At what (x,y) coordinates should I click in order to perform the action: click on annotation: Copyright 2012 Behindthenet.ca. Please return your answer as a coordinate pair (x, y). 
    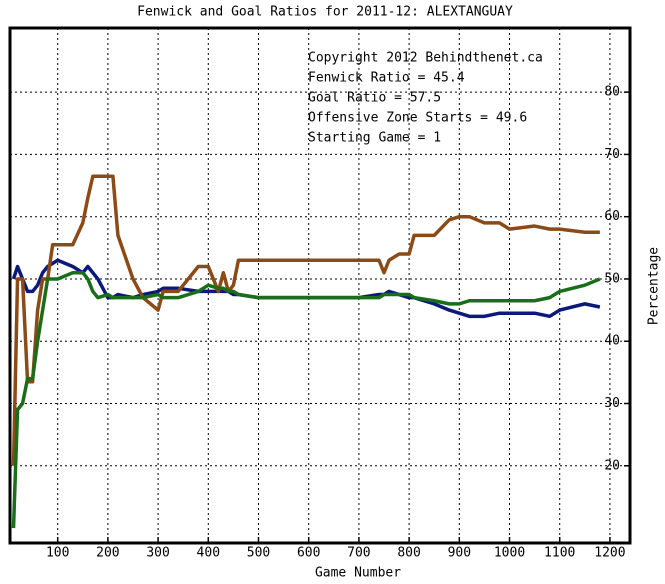
    Looking at the image, I should click on (425, 58).